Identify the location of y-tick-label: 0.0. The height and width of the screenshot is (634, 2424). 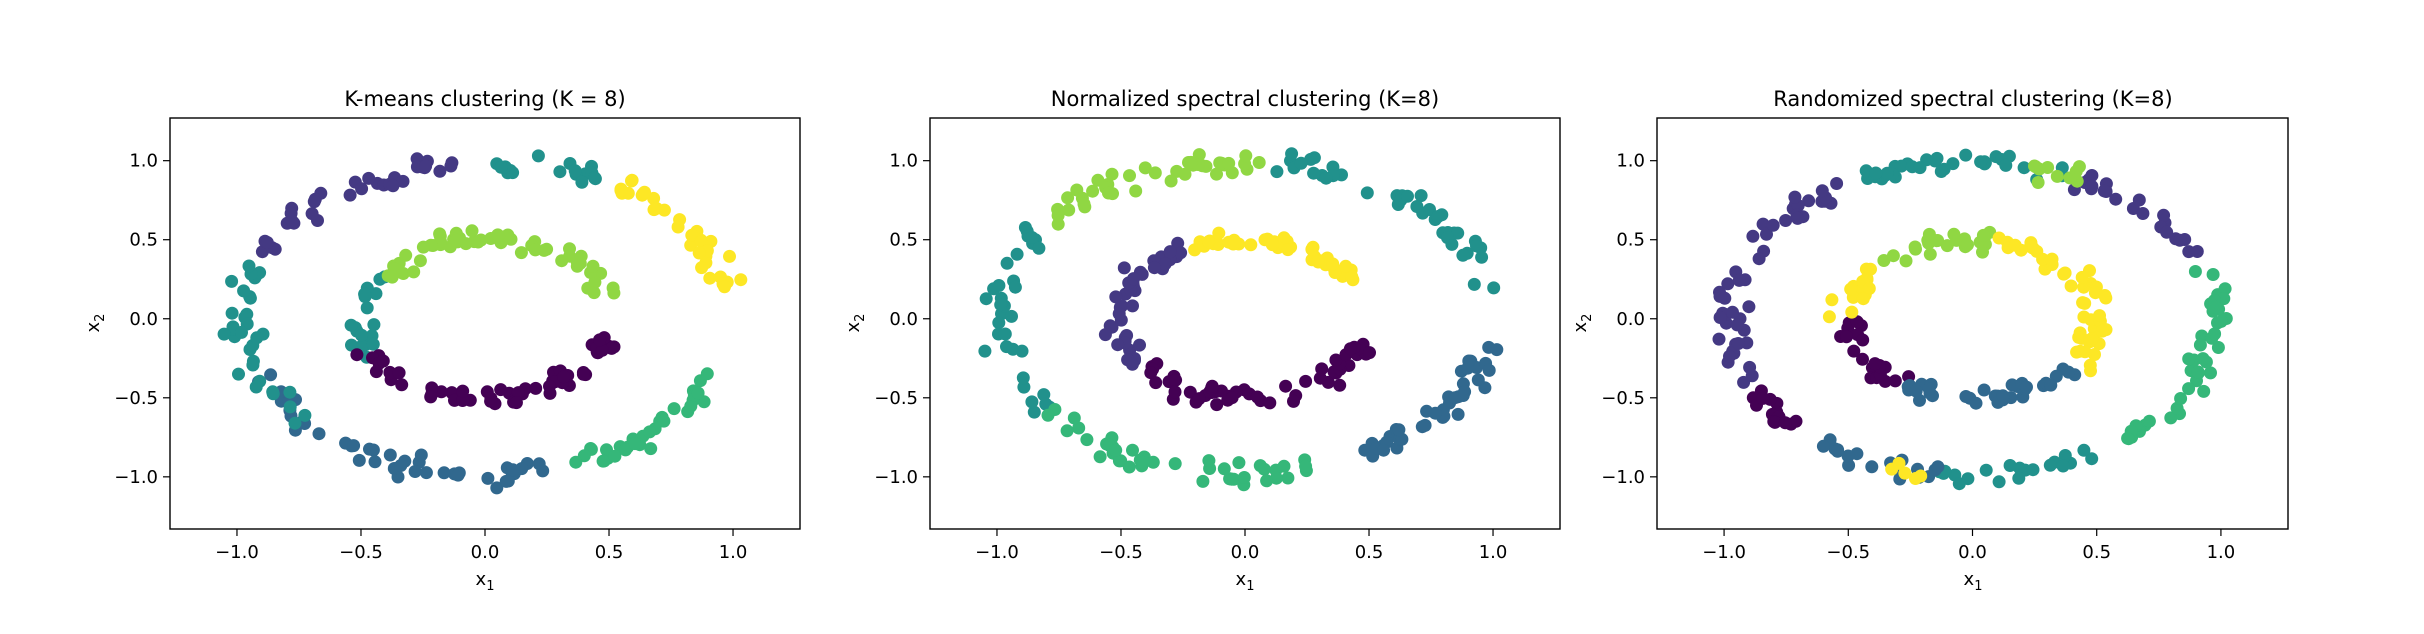
(903, 319).